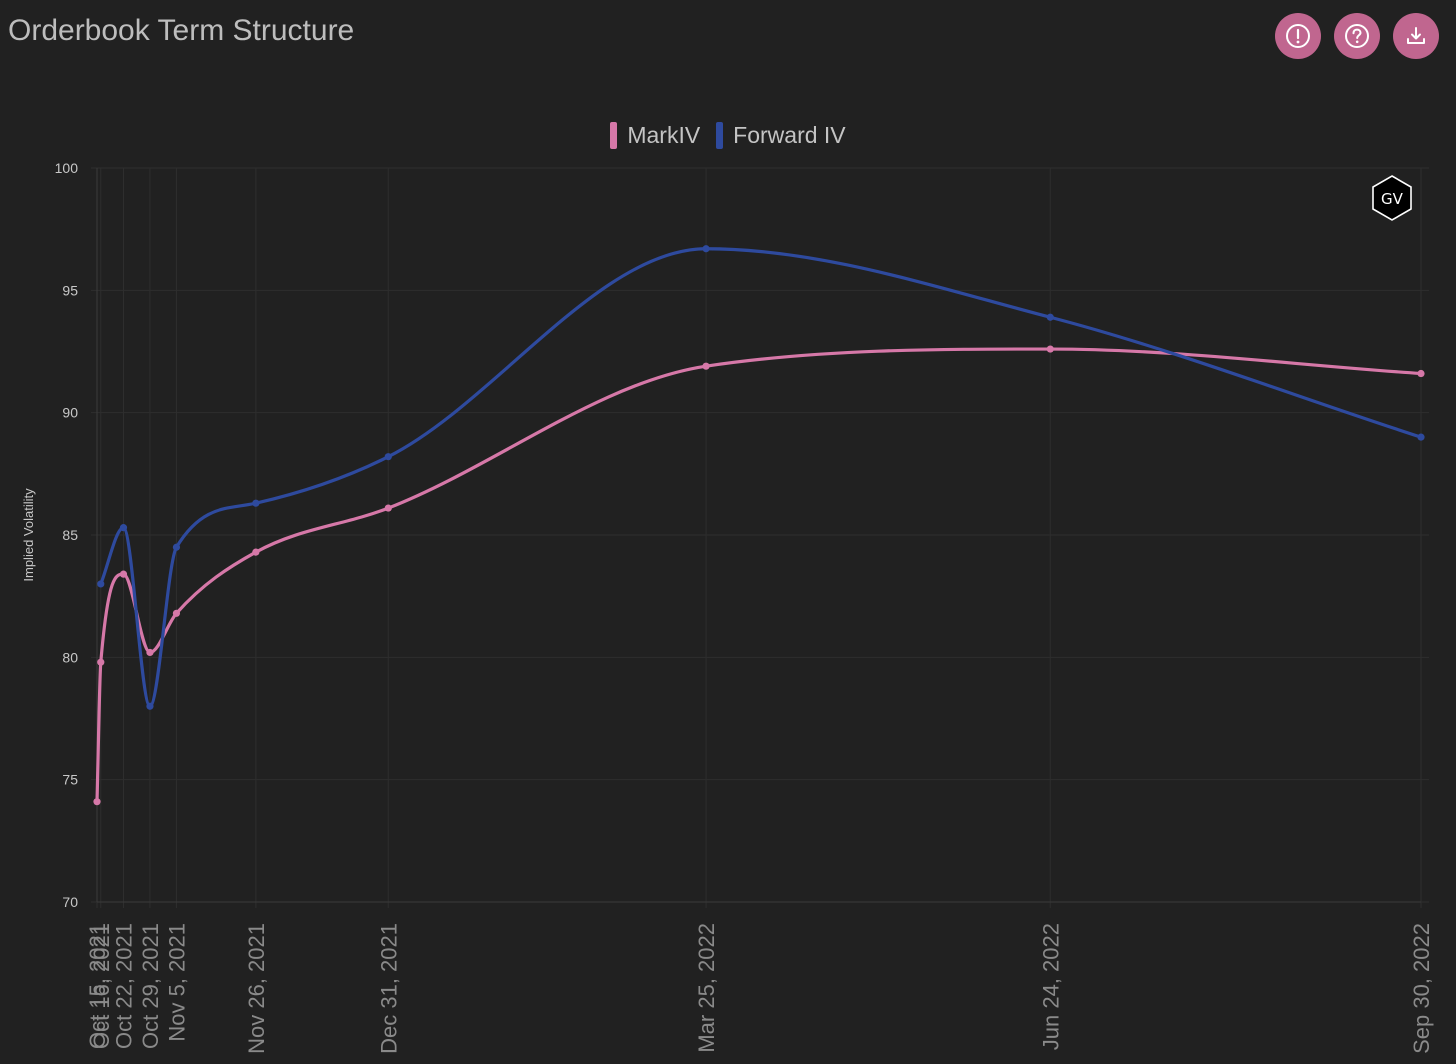  What do you see at coordinates (70, 657) in the screenshot?
I see `y-tick-label: 80` at bounding box center [70, 657].